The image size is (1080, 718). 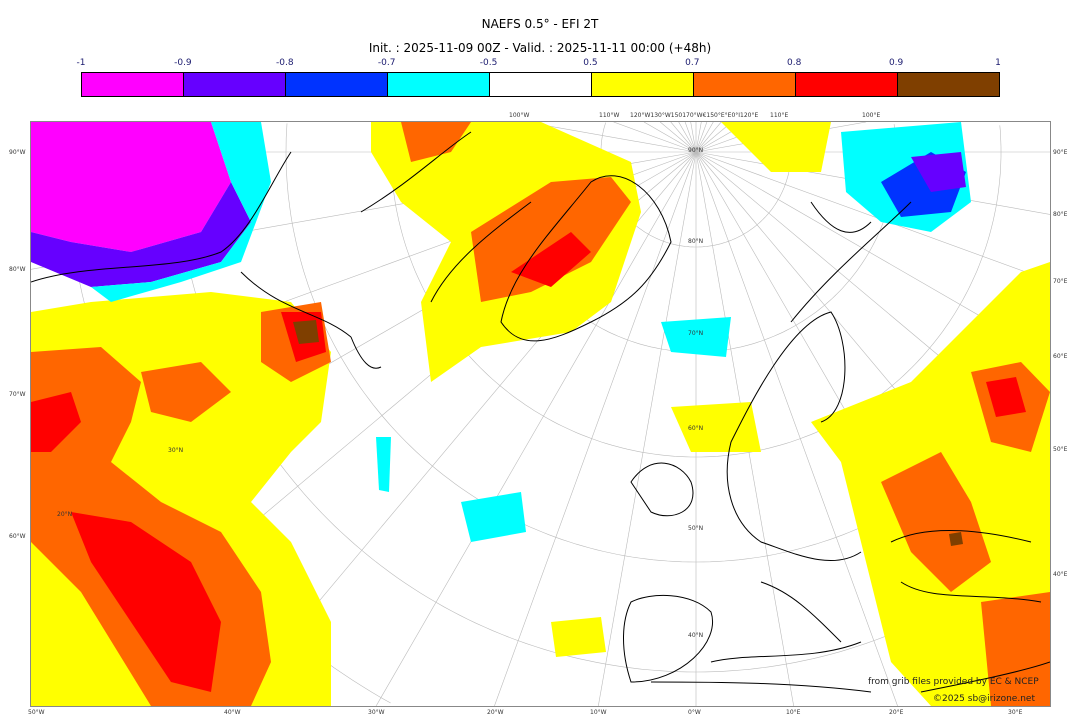 I want to click on colorbar-tick-label: 0.9, so click(x=896, y=63).